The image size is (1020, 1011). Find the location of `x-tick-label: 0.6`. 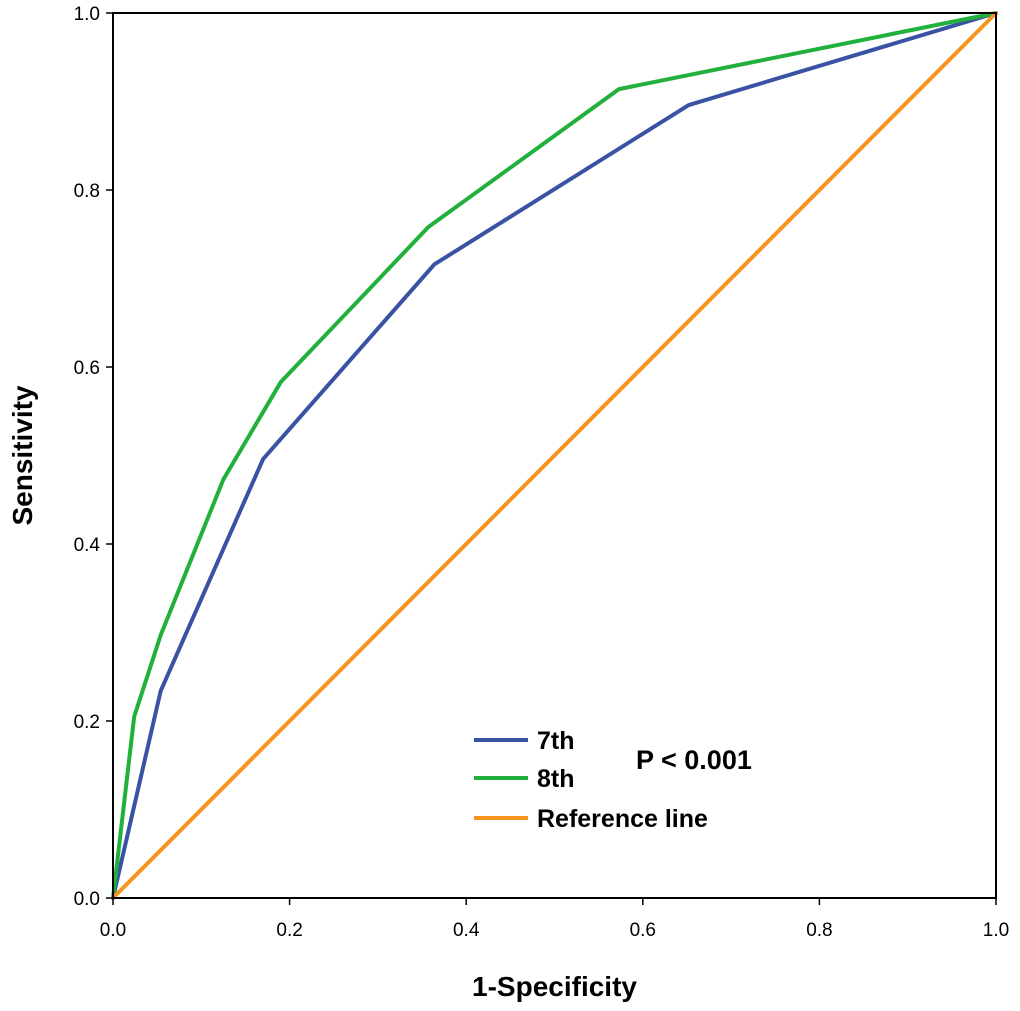

x-tick-label: 0.6 is located at coordinates (643, 930).